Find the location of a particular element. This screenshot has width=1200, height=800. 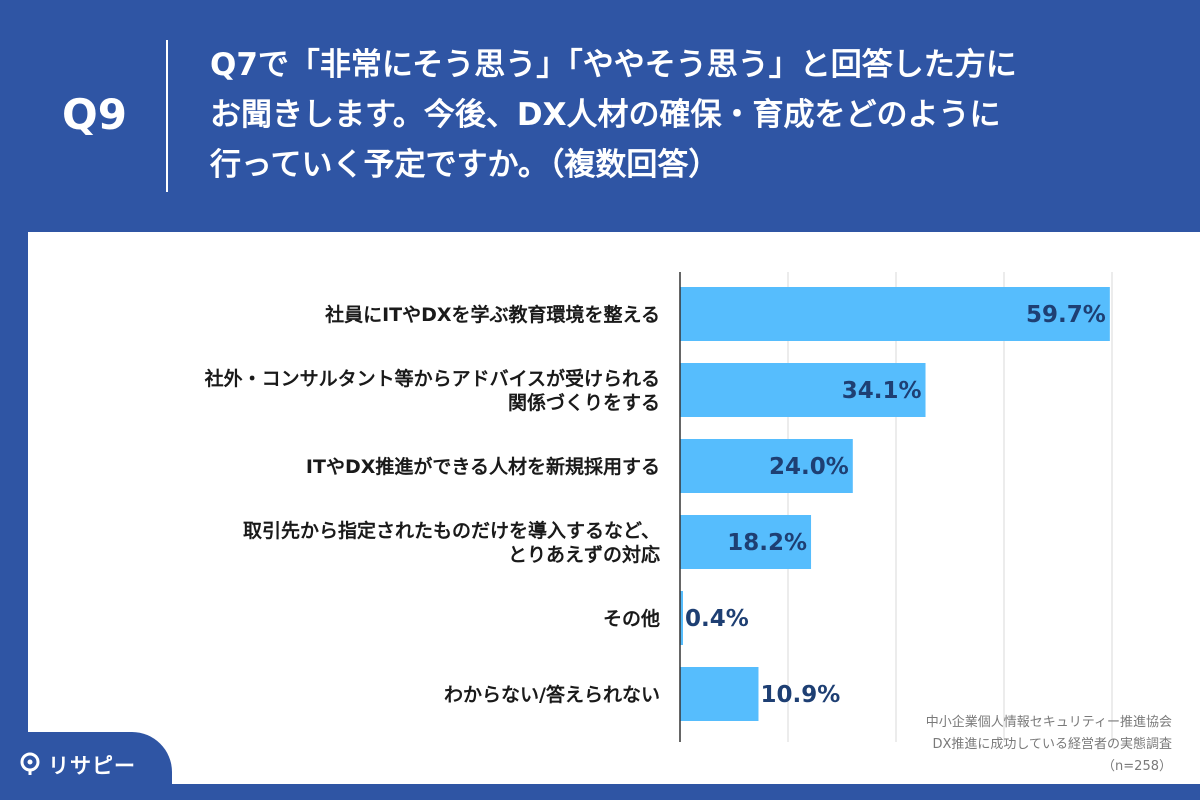

source-sample-size: （n=258） is located at coordinates (1137, 766).